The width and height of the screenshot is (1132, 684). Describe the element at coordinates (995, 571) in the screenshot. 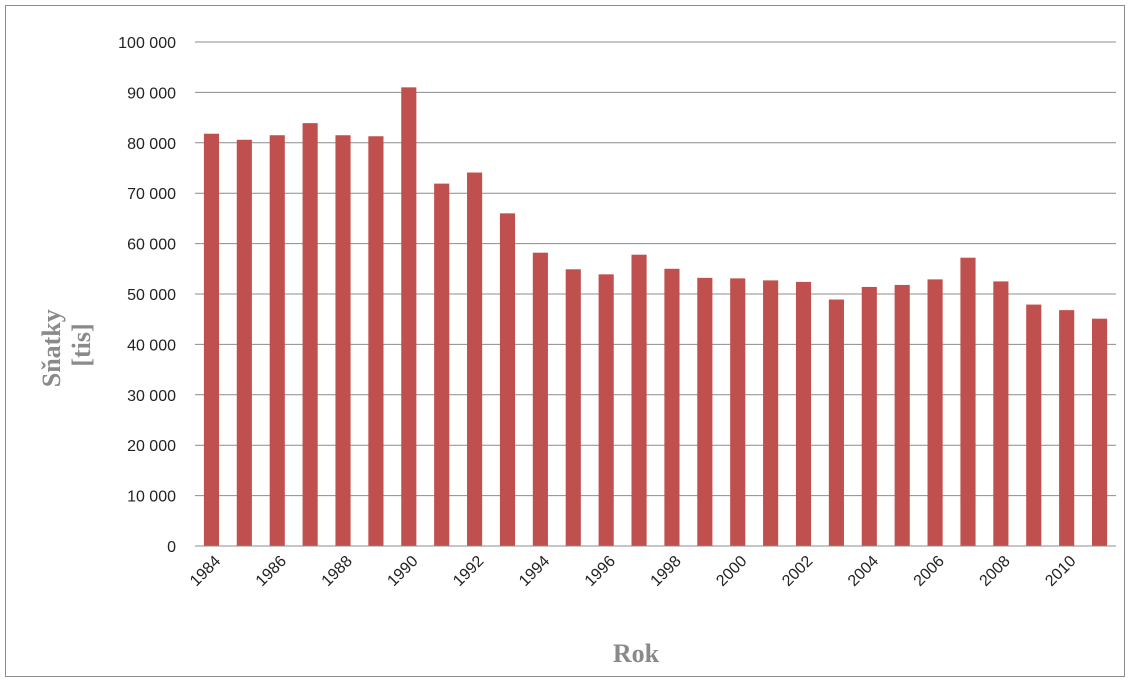

I see `x-tick-label: 2008` at that location.